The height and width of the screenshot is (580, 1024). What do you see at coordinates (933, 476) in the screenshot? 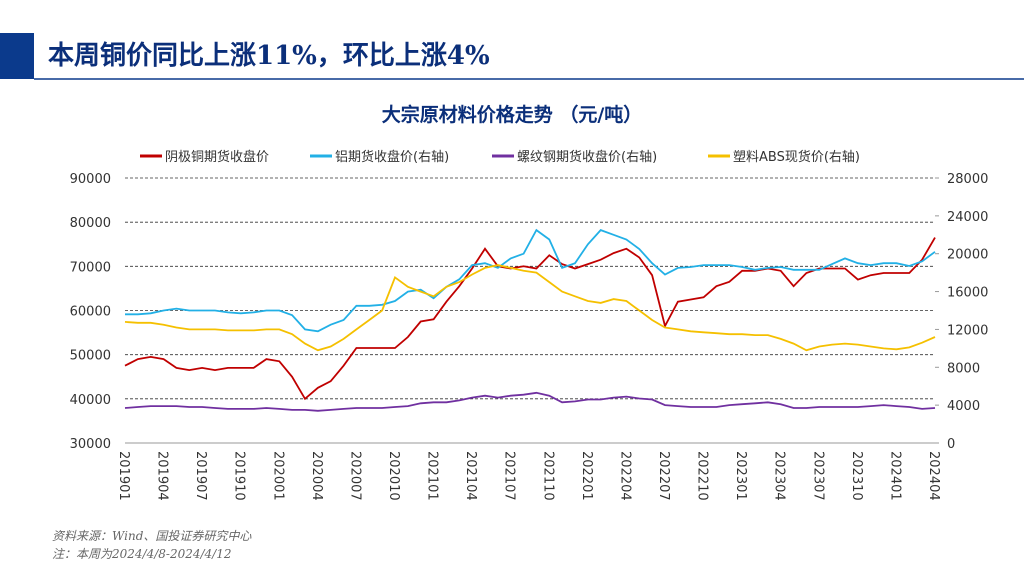
I see `x-tick-label: 202404` at bounding box center [933, 476].